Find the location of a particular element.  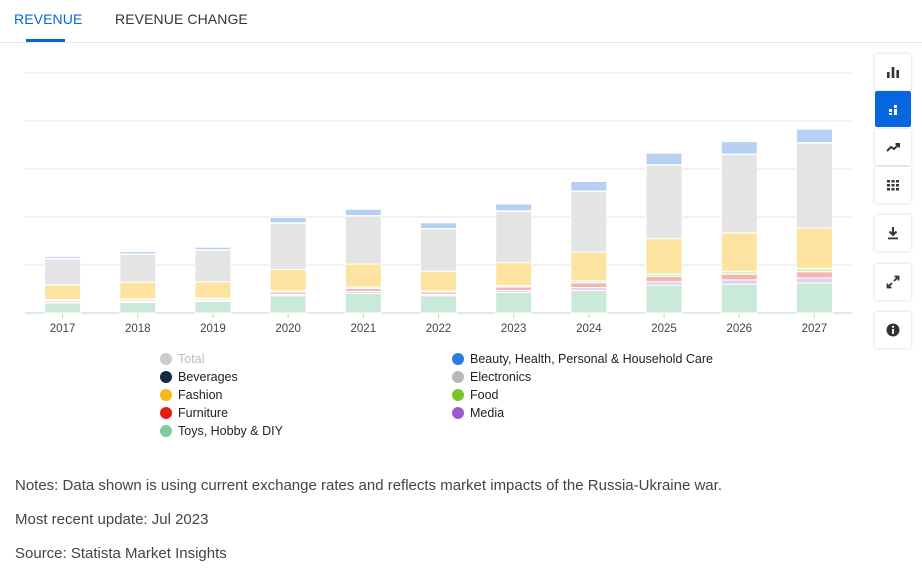

fullscreen-icon is located at coordinates (893, 282).